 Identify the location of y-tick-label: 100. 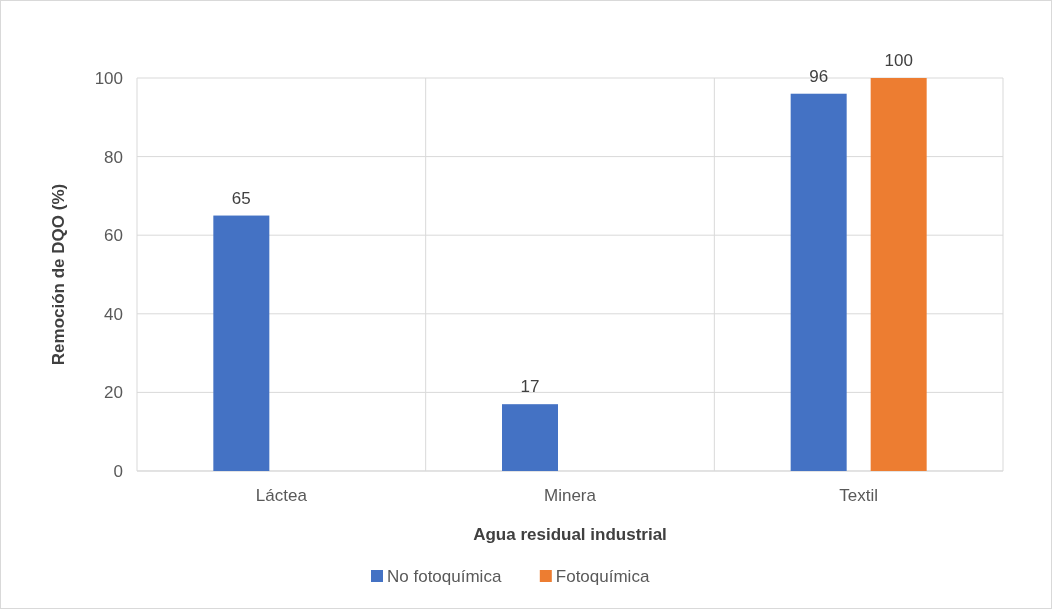
(108, 78).